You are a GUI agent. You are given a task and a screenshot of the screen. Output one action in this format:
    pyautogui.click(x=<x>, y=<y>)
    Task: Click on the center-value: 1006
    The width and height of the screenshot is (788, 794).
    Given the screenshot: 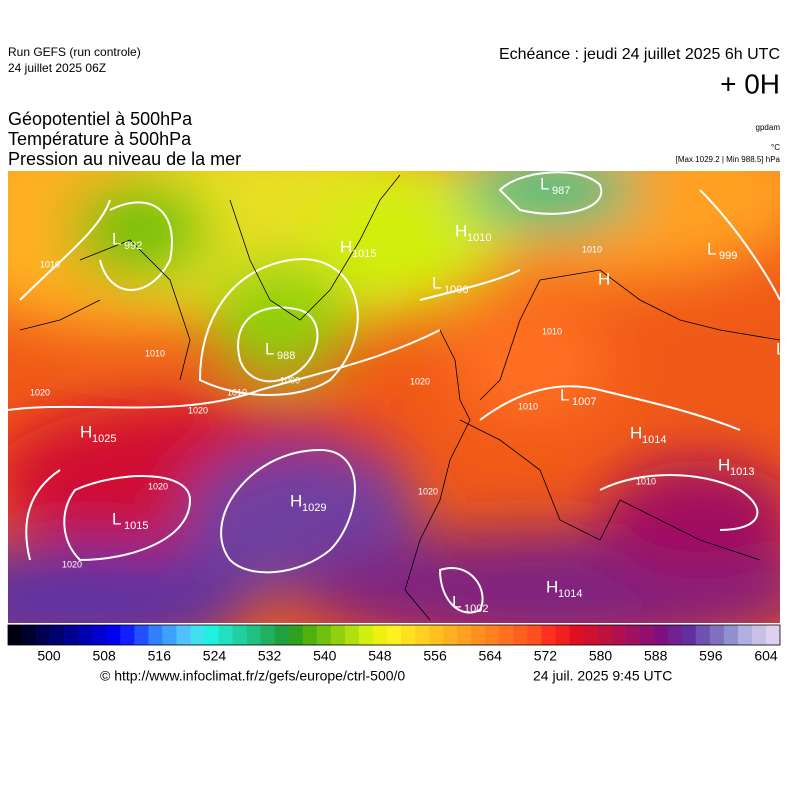 What is the action you would take?
    pyautogui.click(x=456, y=290)
    